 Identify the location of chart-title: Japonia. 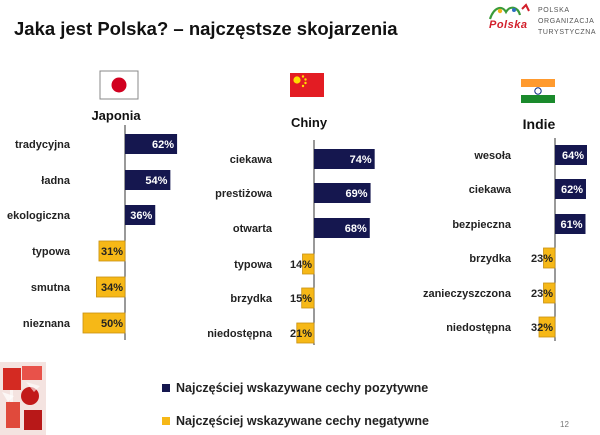
(116, 115).